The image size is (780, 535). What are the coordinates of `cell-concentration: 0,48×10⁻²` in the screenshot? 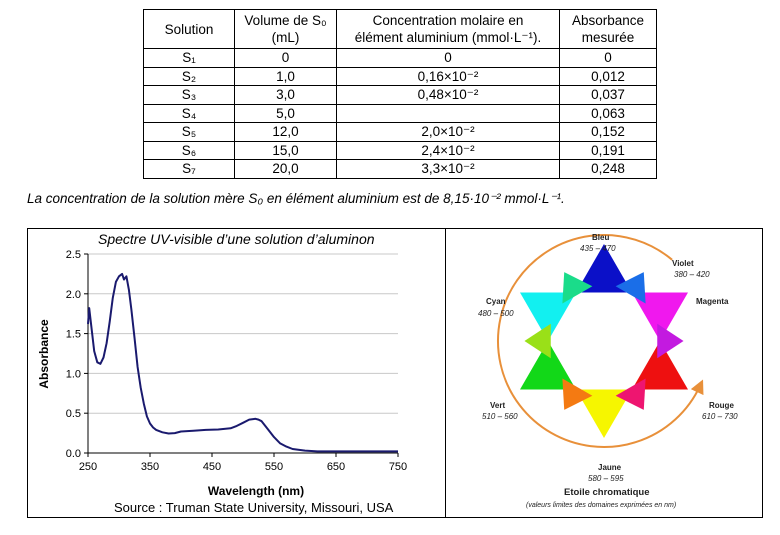 It's located at (448, 95).